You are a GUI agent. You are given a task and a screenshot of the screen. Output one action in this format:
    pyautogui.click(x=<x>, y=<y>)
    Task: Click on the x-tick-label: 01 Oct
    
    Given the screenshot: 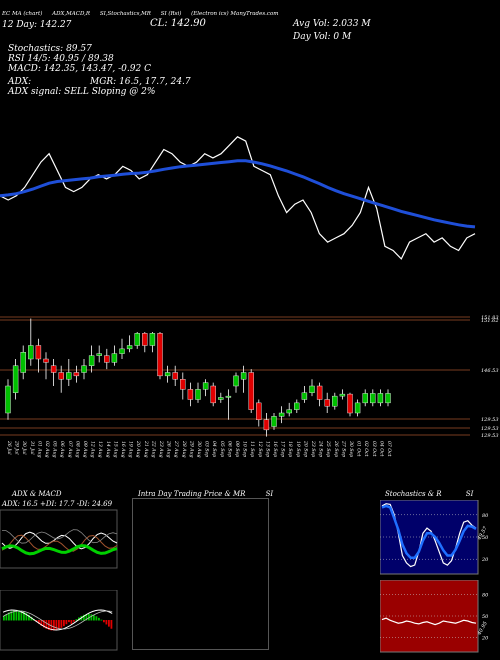 What is the action you would take?
    pyautogui.click(x=359, y=449)
    